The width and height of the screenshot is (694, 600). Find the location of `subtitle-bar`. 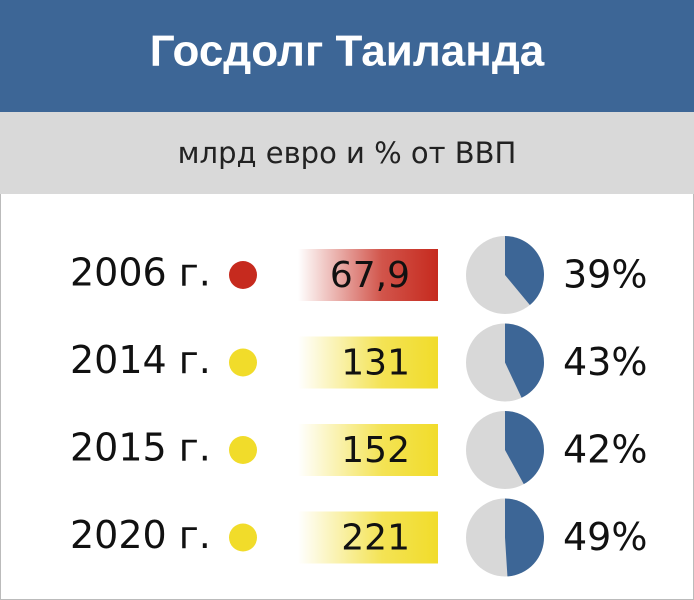

subtitle-bar is located at coordinates (347, 153).